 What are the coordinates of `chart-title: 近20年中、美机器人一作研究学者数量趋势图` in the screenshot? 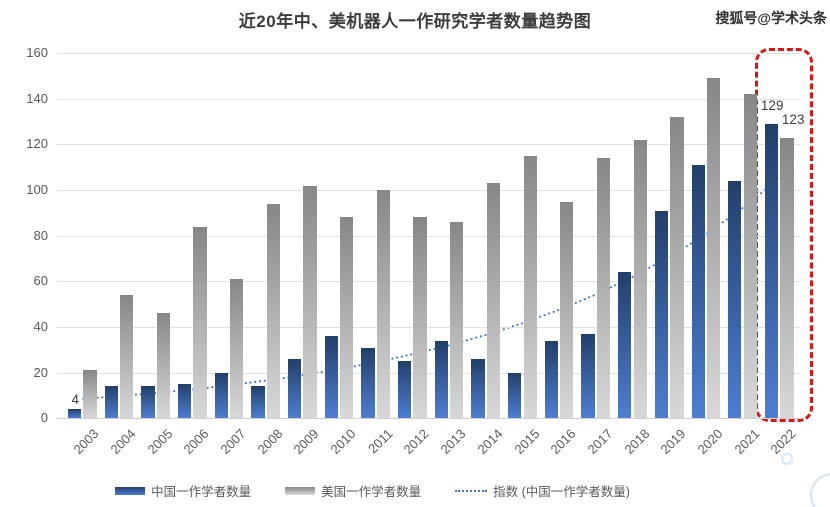 It's located at (415, 21).